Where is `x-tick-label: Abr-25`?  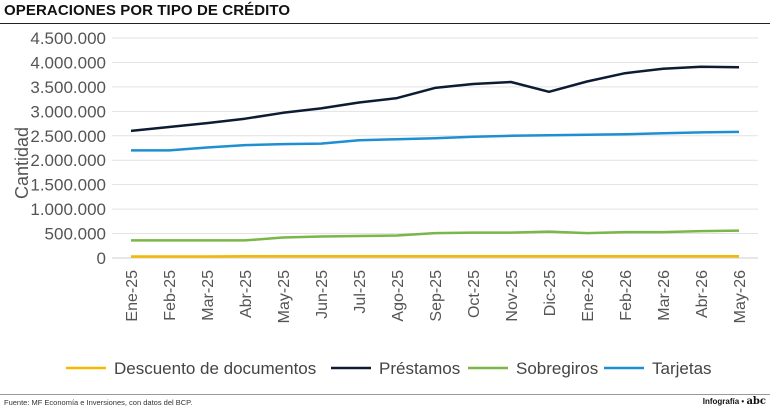
x-tick-label: Abr-25 is located at coordinates (246, 294).